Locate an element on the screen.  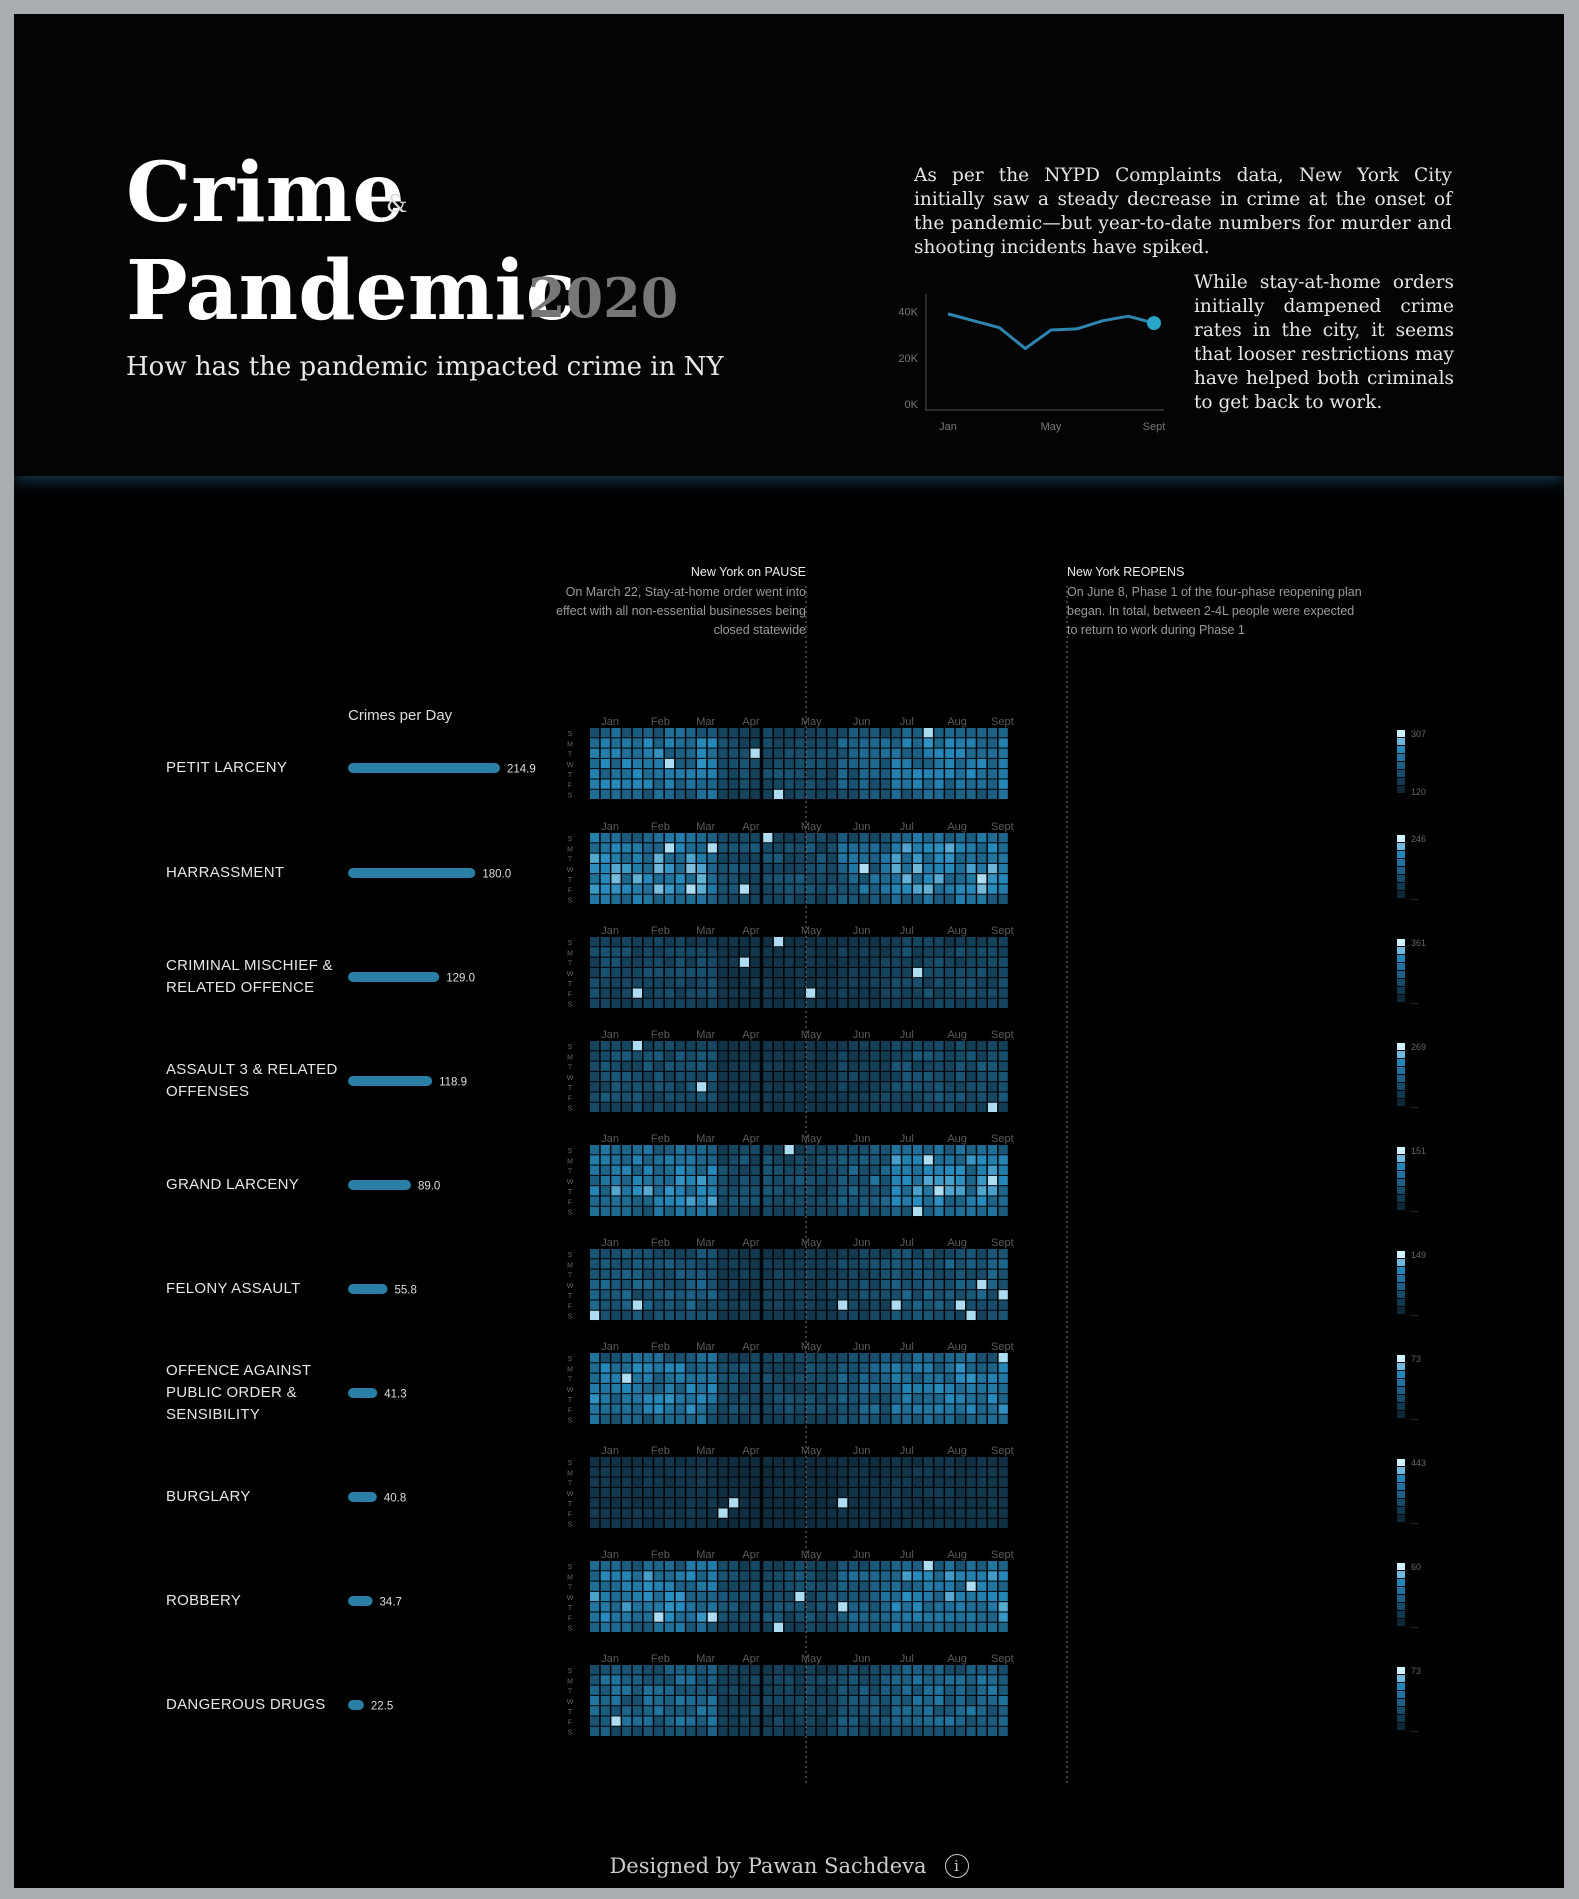
info-icon: i is located at coordinates (956, 1866).